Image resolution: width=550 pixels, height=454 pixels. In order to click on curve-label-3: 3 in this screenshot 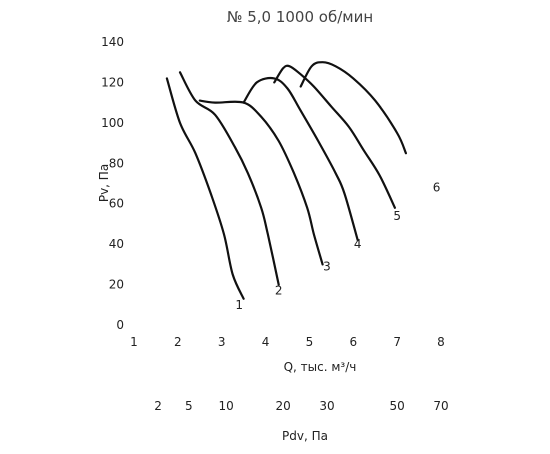, I will do `click(327, 266)`.